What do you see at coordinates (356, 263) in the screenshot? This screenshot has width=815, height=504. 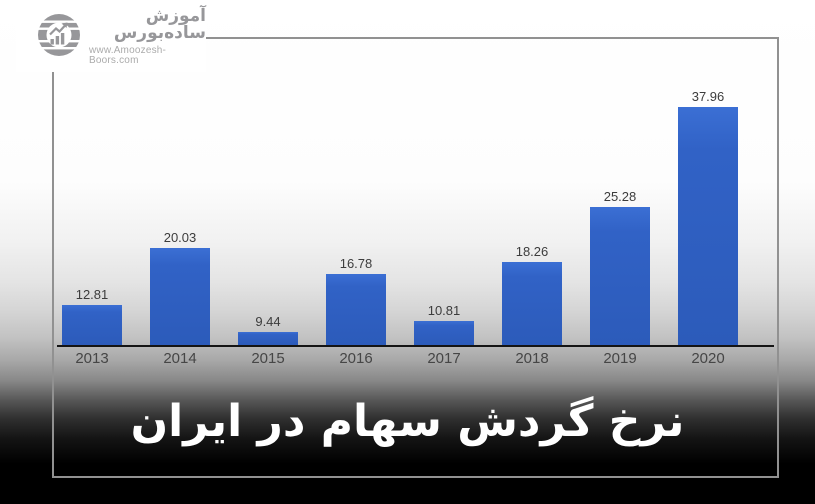 I see `bar-value-label-2016: 16.78` at bounding box center [356, 263].